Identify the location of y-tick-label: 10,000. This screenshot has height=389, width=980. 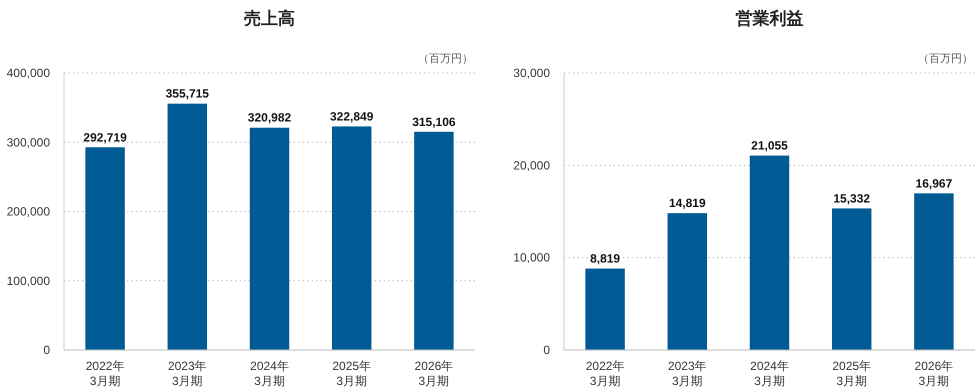
(531, 257).